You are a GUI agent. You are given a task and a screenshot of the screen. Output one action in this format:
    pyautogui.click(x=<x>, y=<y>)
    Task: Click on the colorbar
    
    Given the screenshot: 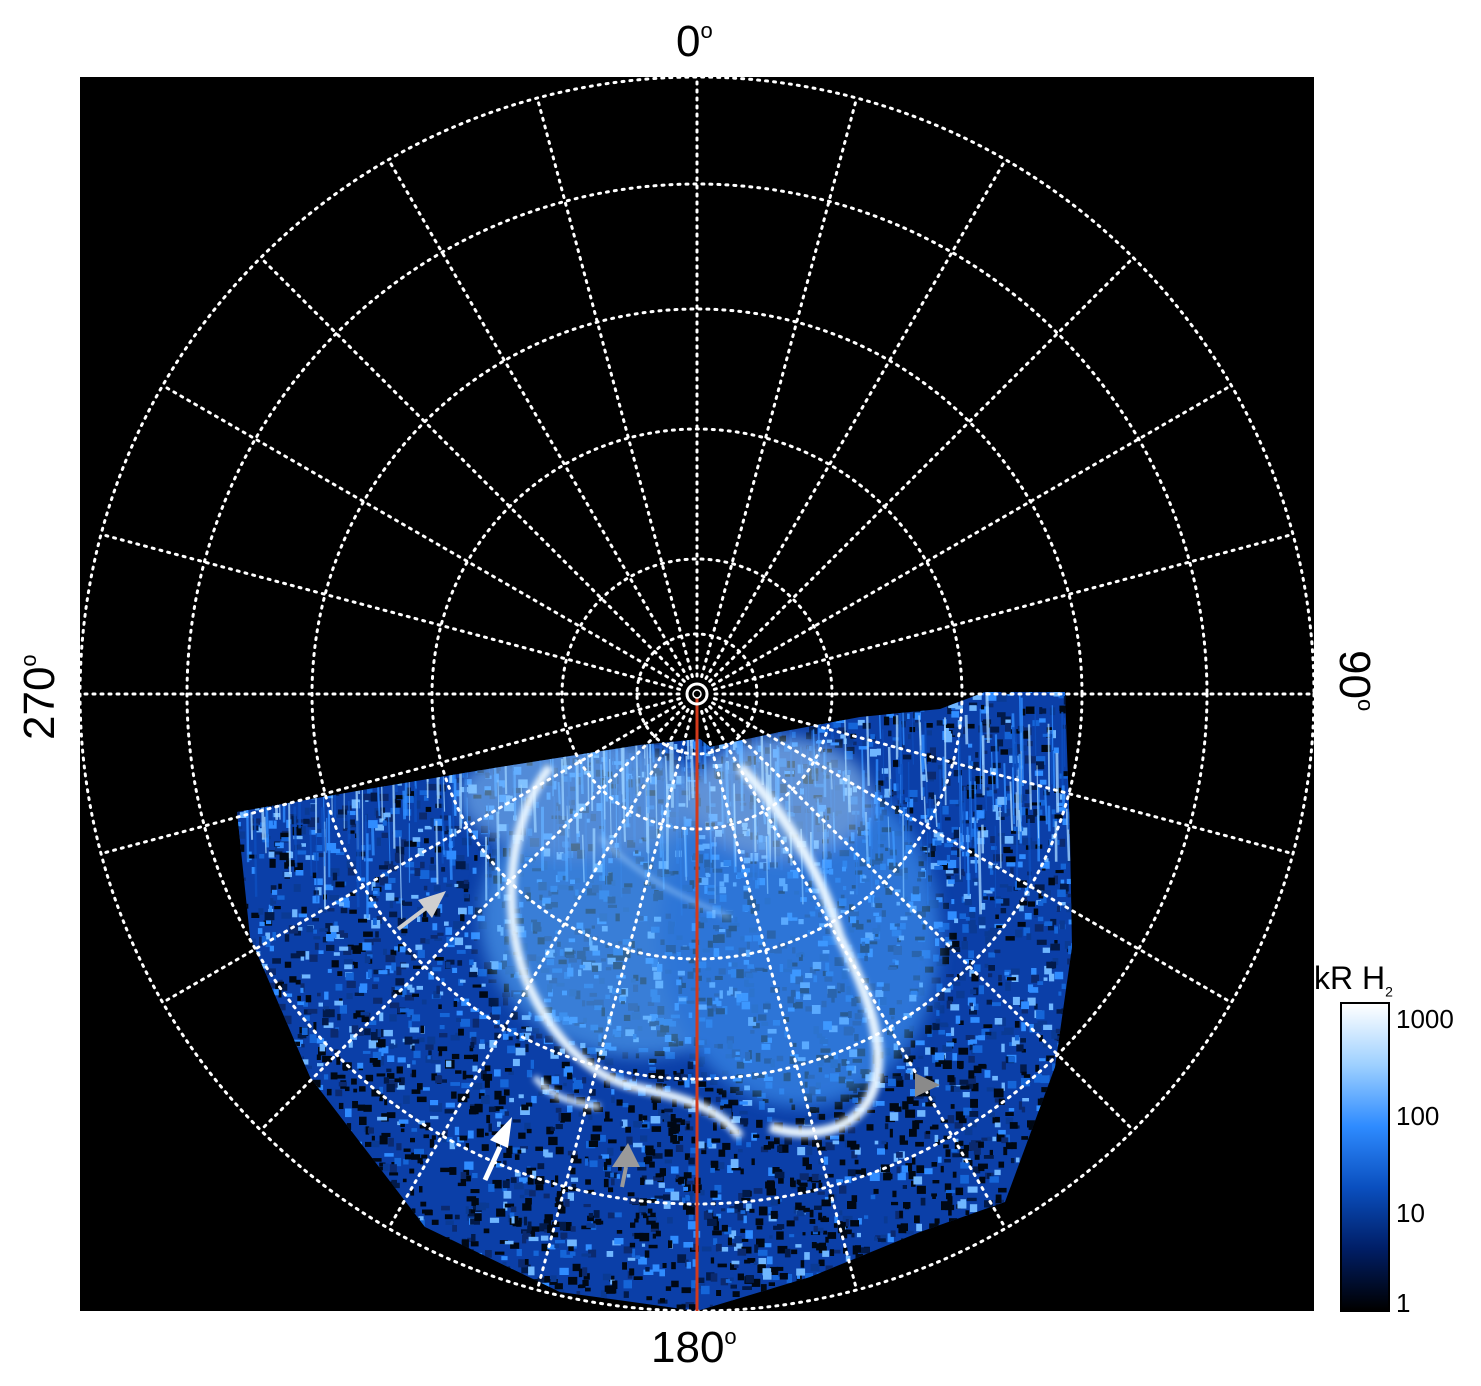 What is the action you would take?
    pyautogui.click(x=1365, y=1157)
    